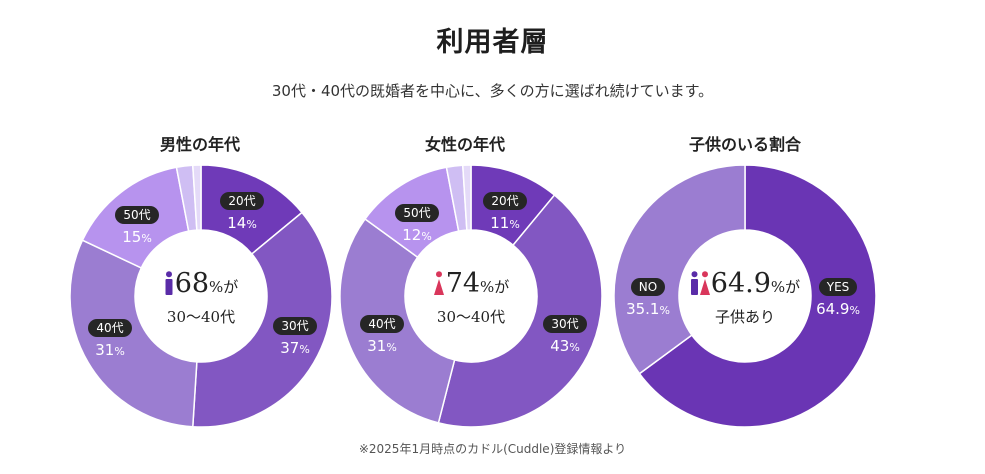  What do you see at coordinates (290, 348) in the screenshot?
I see `male-pct-30s: 37` at bounding box center [290, 348].